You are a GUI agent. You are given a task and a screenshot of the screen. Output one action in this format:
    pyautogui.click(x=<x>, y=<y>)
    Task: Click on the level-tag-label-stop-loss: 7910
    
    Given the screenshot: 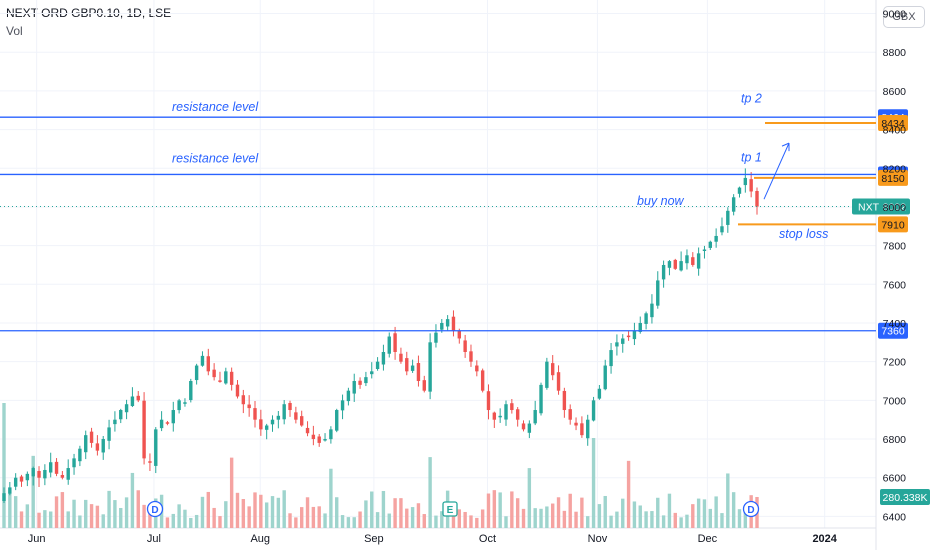 What is the action you would take?
    pyautogui.click(x=893, y=225)
    